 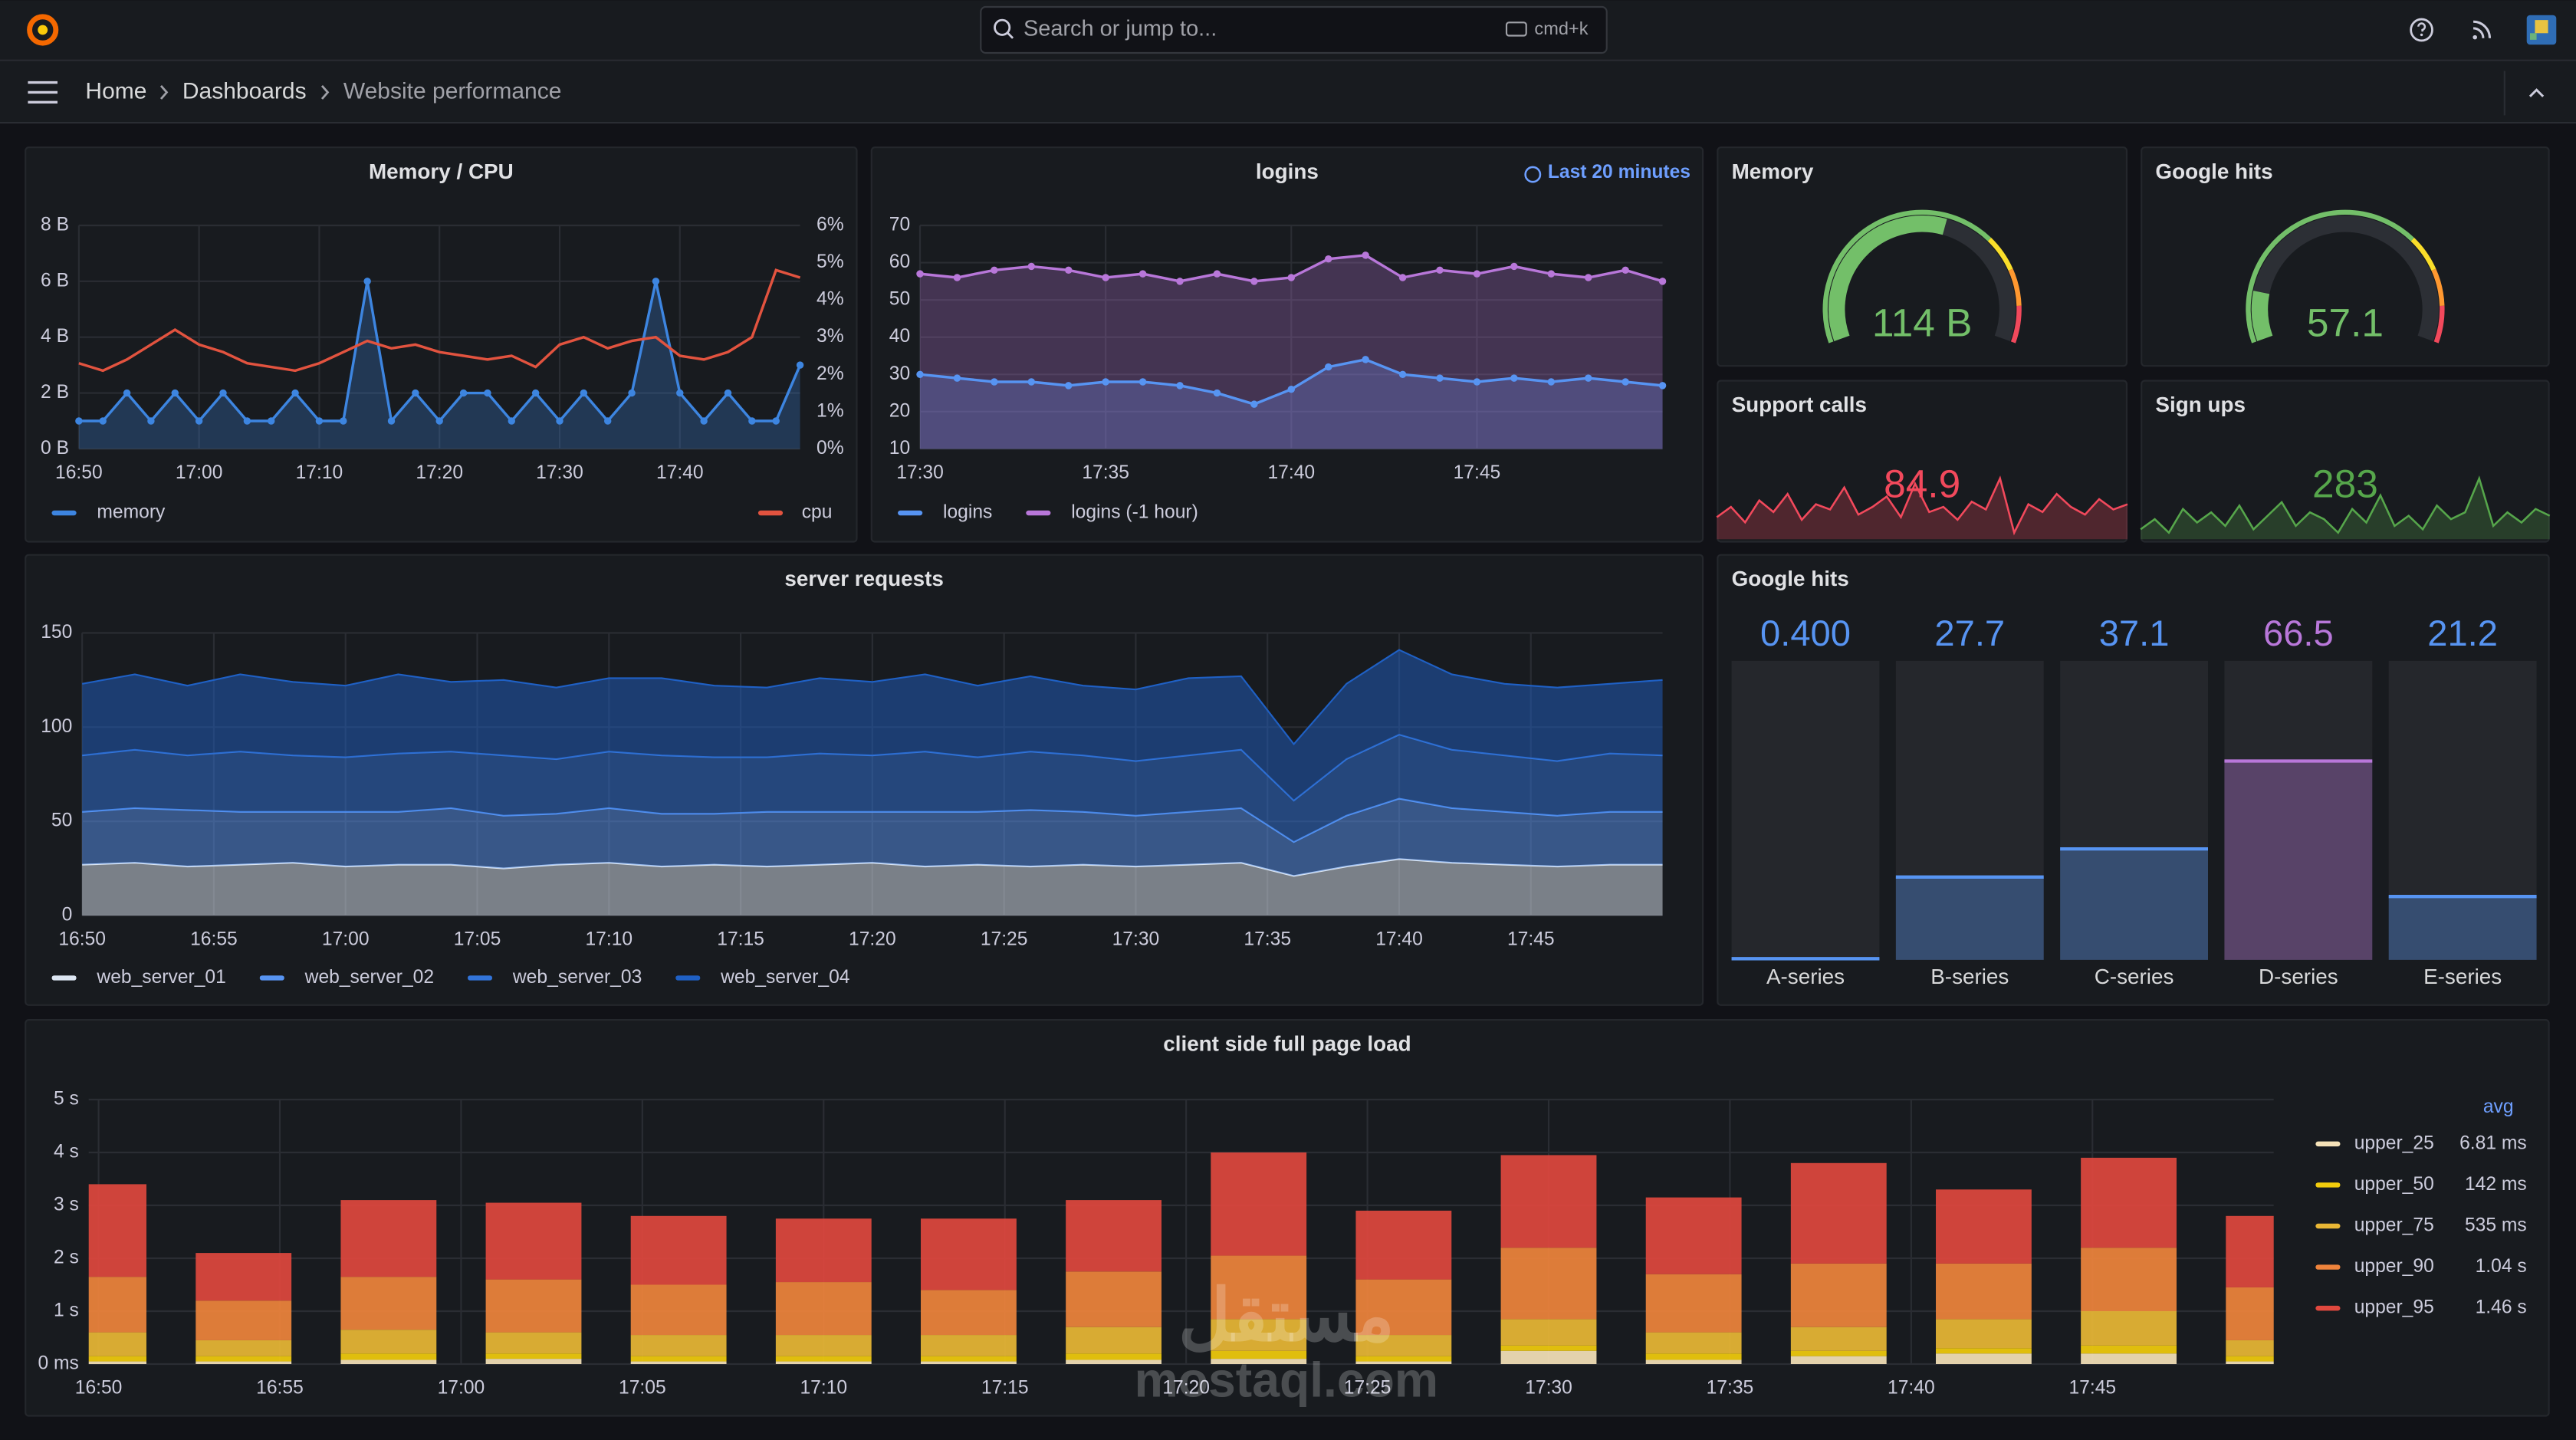 What do you see at coordinates (115, 91) in the screenshot?
I see `breadcrumb: Home` at bounding box center [115, 91].